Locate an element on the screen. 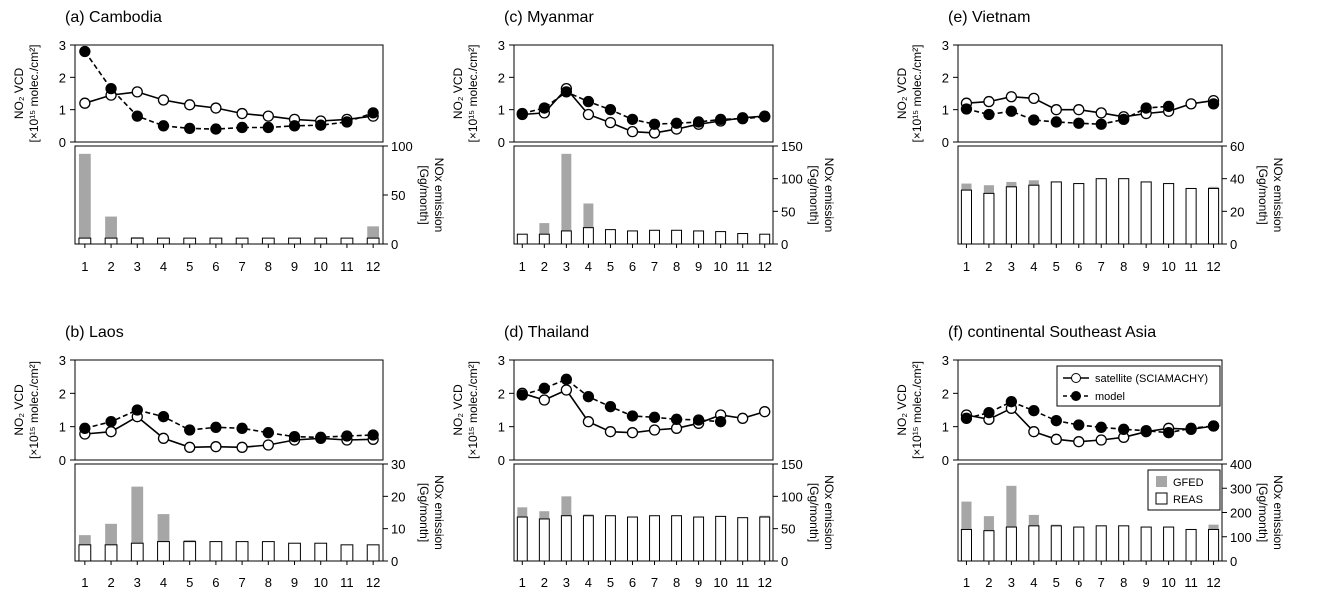  bottom-y-label-line2: [Gg/month] is located at coordinates (1263, 512).